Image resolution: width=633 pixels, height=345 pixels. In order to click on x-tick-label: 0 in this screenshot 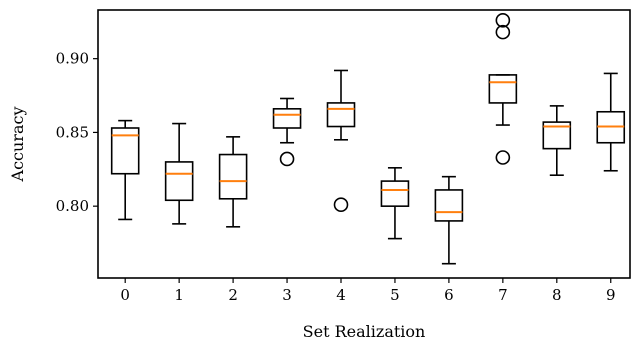, I will do `click(125, 295)`.